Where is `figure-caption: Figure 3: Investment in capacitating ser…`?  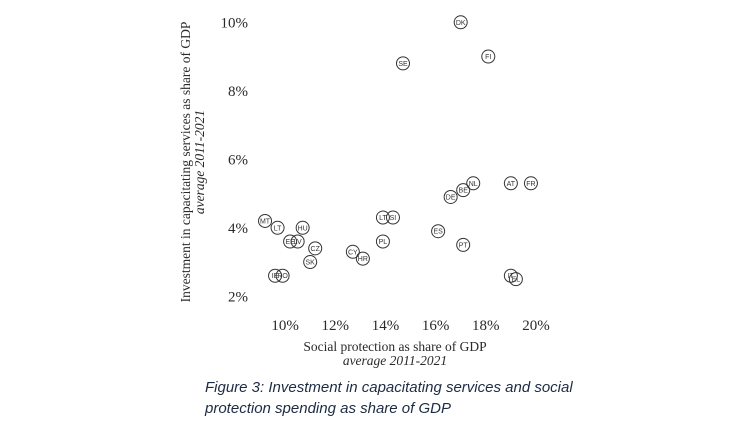
figure-caption: Figure 3: Investment in capacitating ser… is located at coordinates (415, 398).